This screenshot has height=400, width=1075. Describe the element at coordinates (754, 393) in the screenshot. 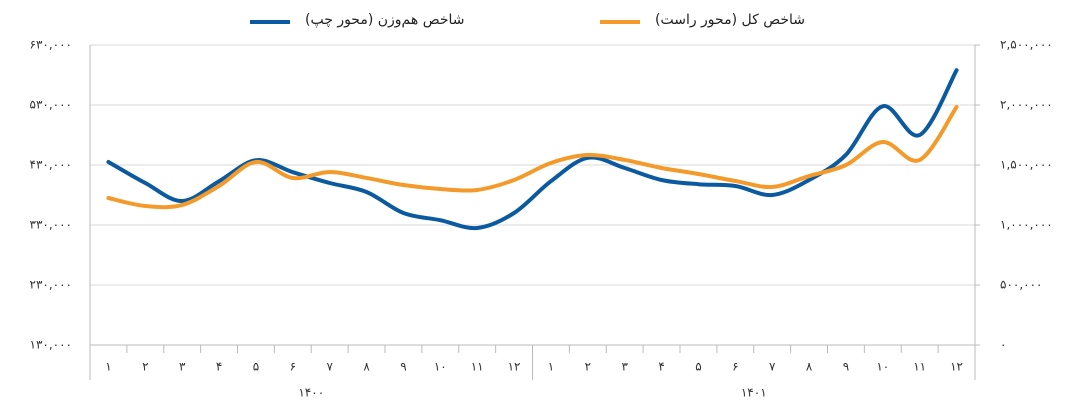

I see `group-label: ۱۴۰۱` at that location.